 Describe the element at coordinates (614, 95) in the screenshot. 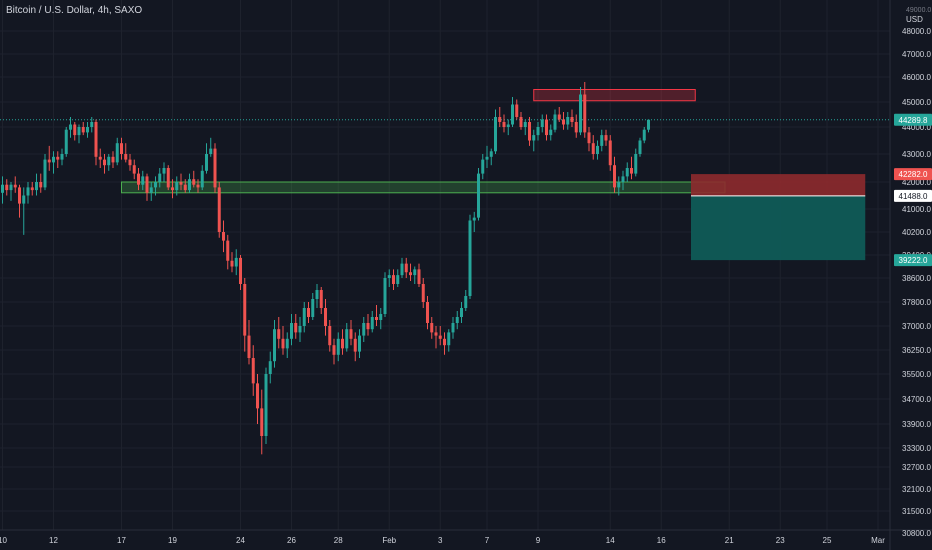

I see `resistance-zone` at that location.